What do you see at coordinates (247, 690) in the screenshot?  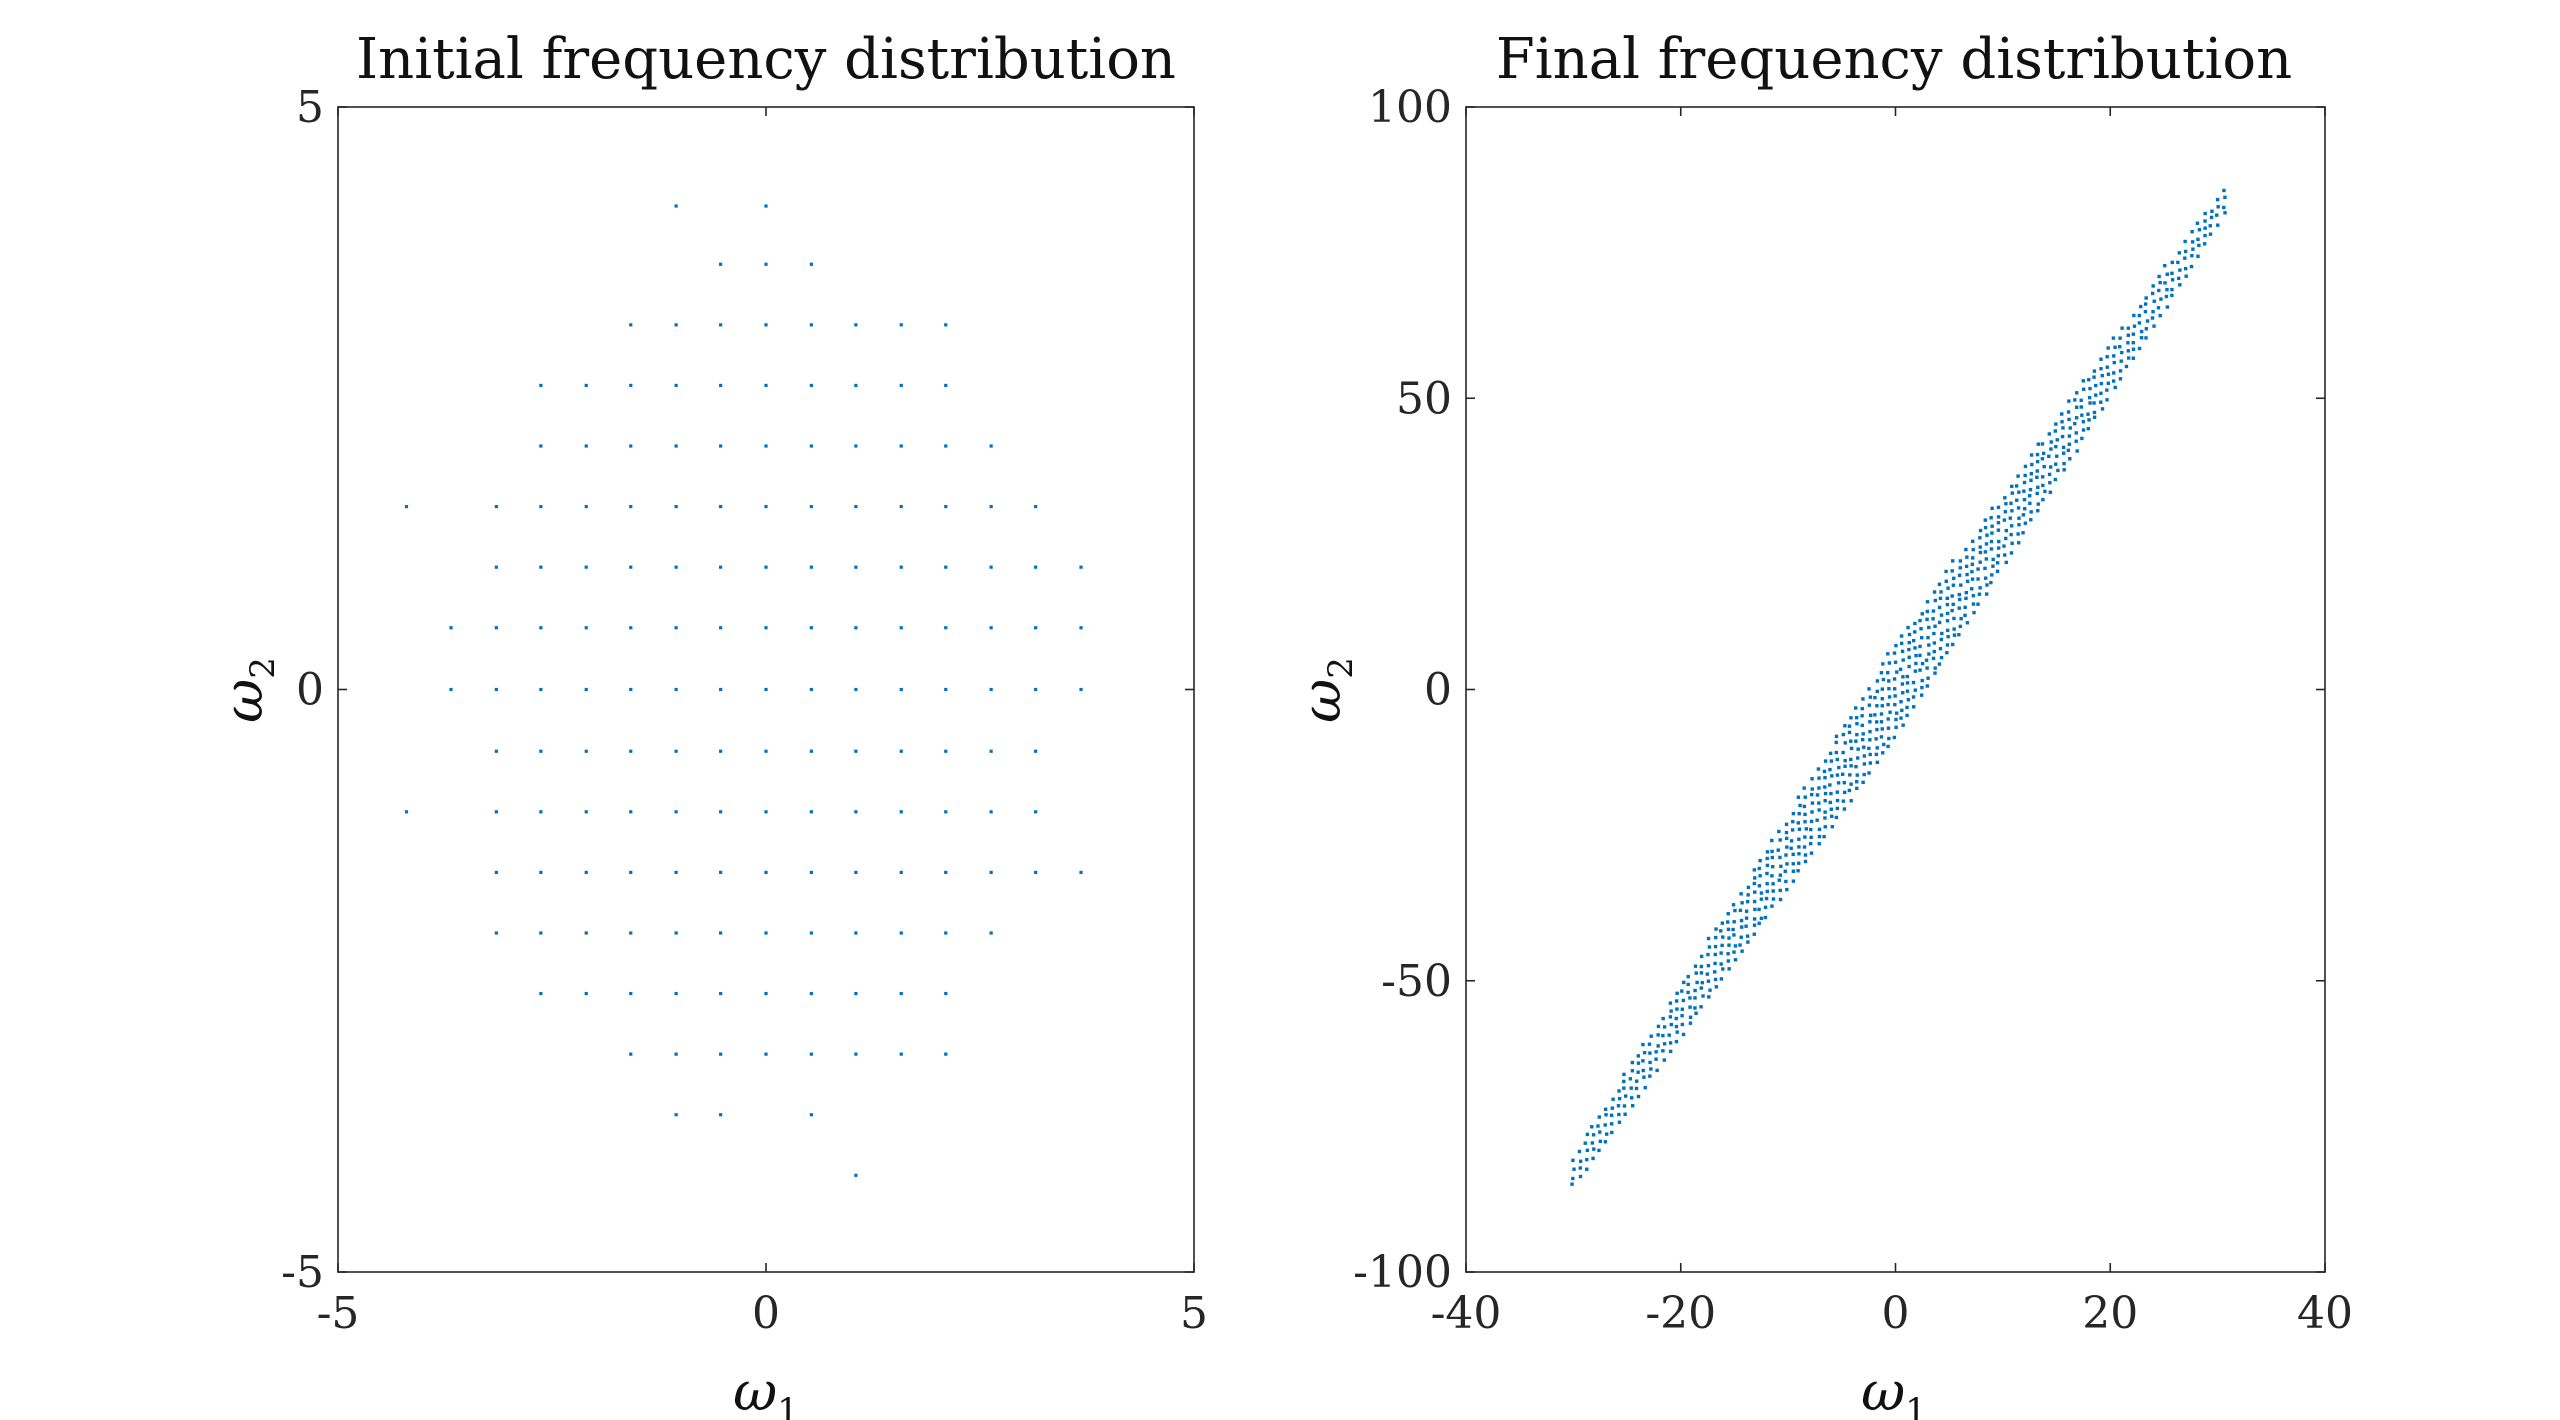 I see `y-axis-label: ω2` at bounding box center [247, 690].